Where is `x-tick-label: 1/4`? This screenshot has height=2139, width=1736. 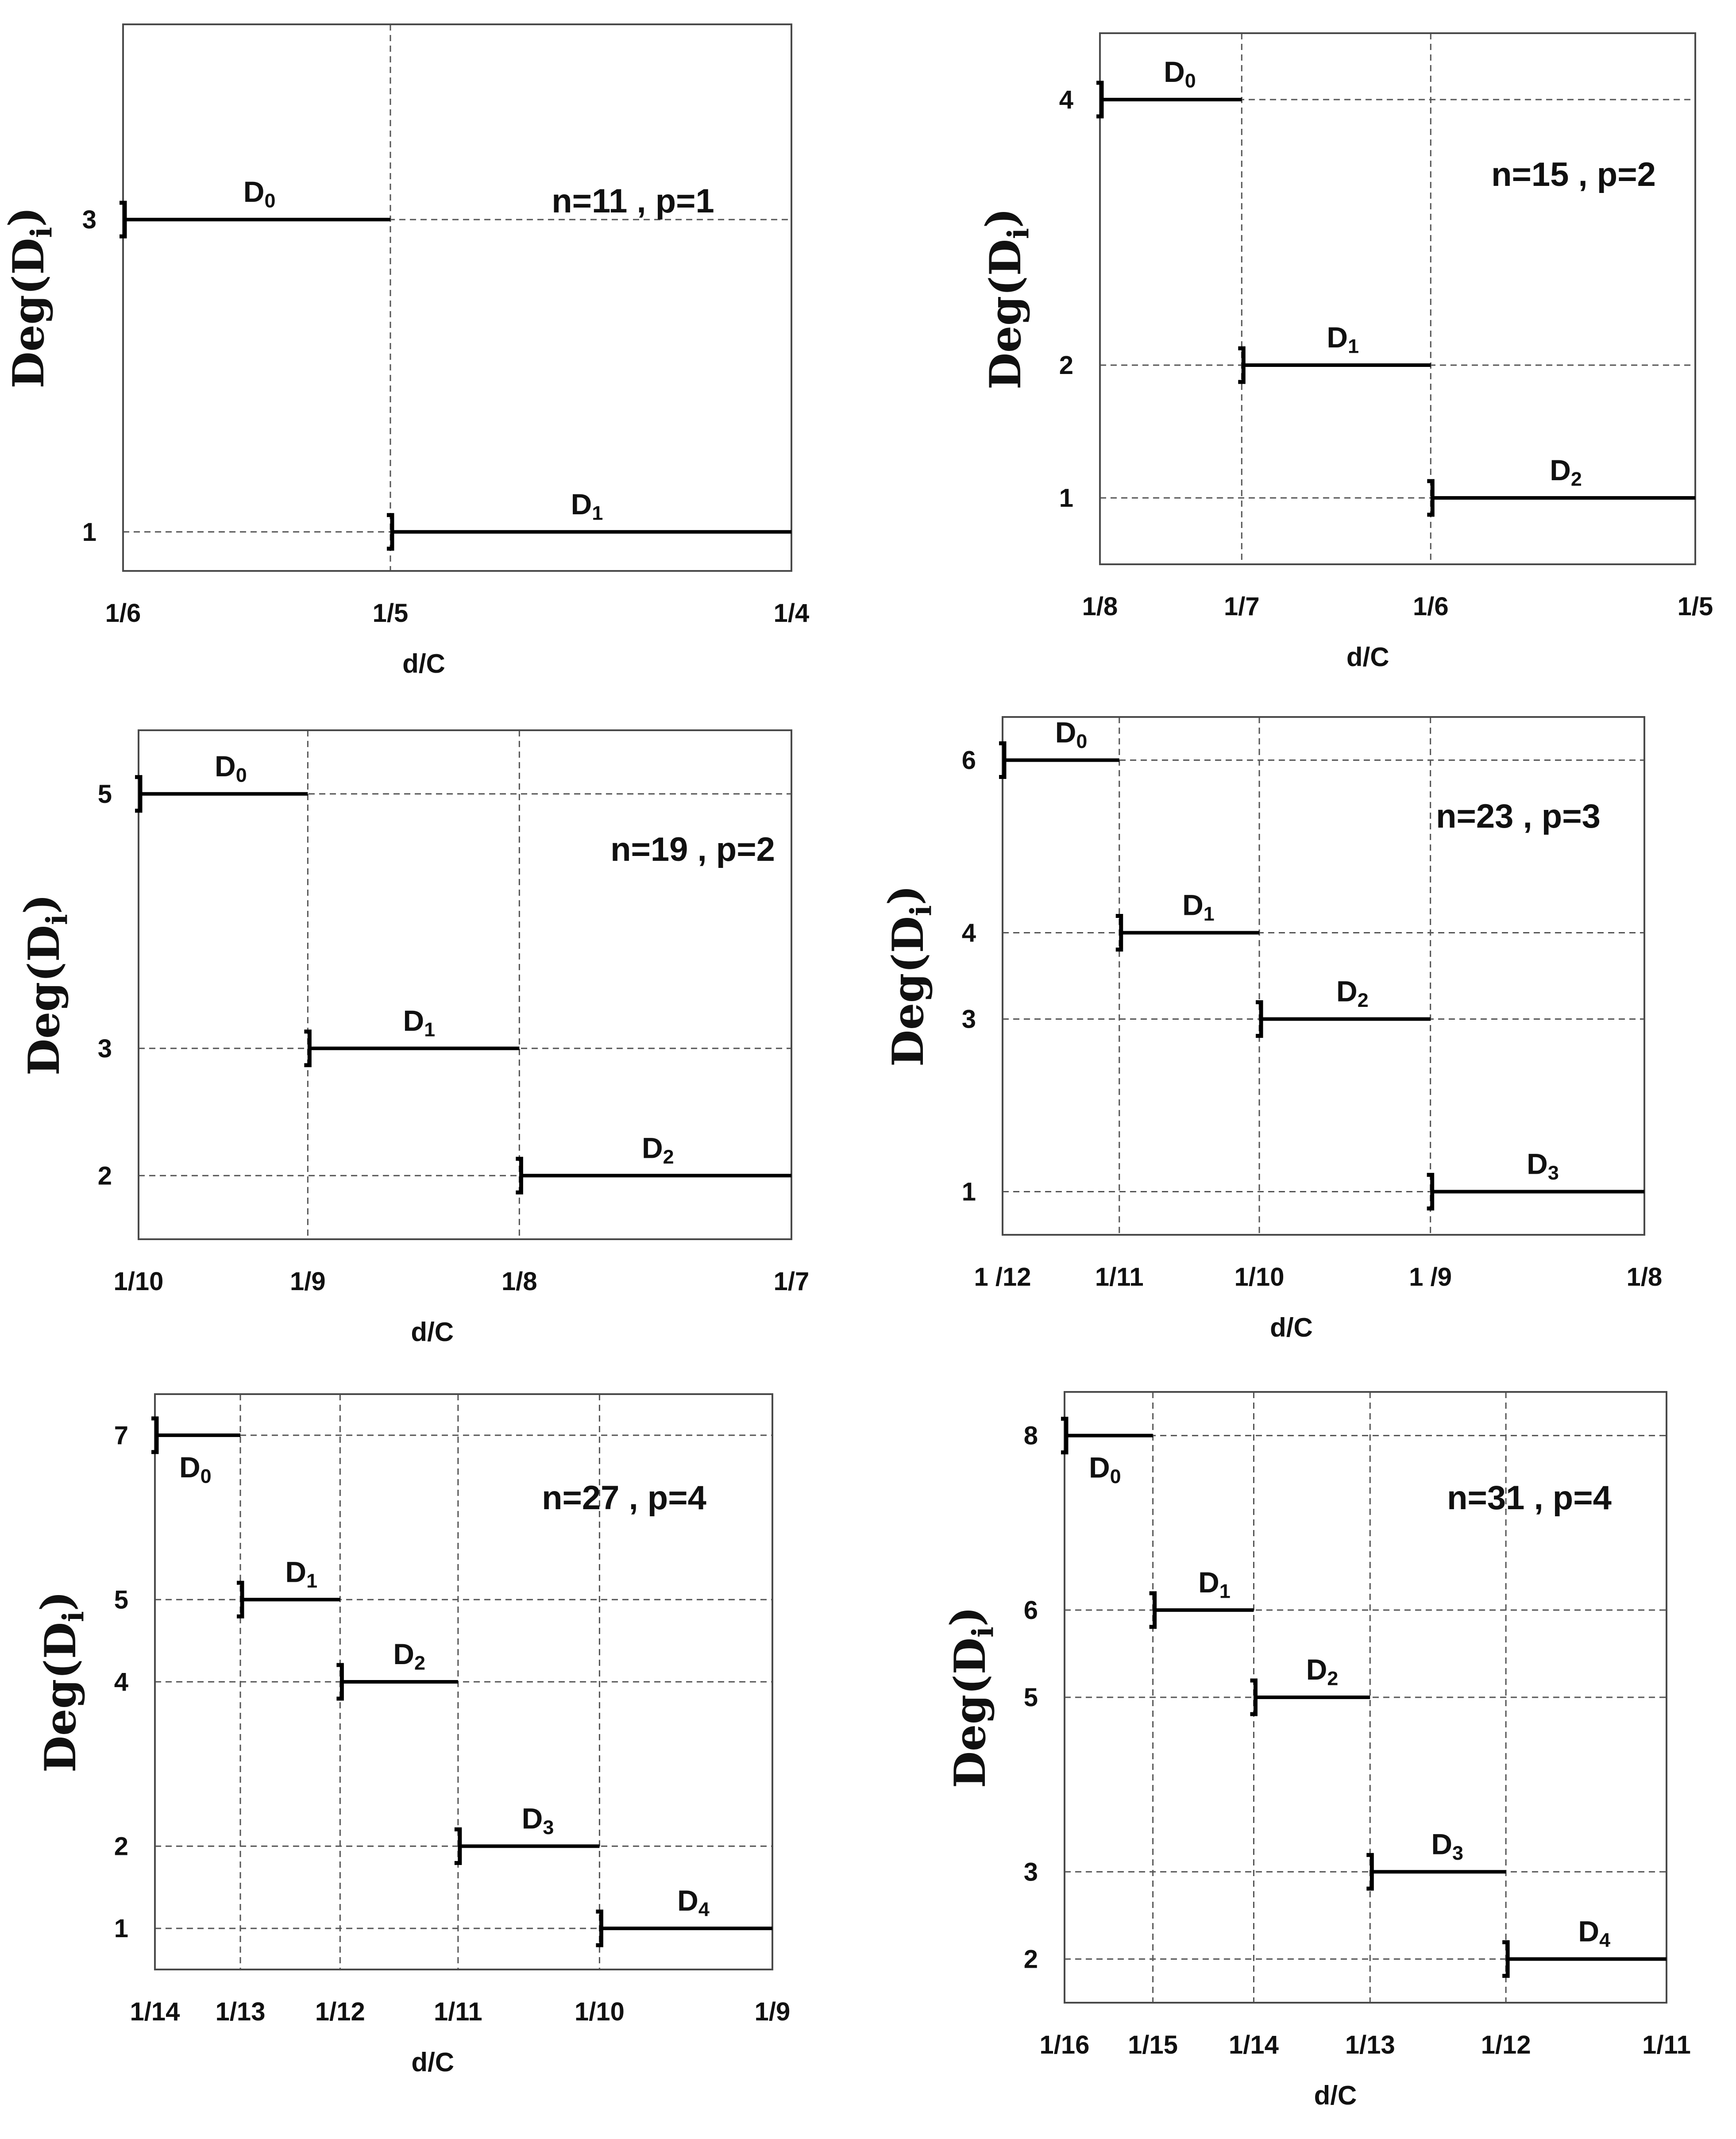 x-tick-label: 1/4 is located at coordinates (792, 613).